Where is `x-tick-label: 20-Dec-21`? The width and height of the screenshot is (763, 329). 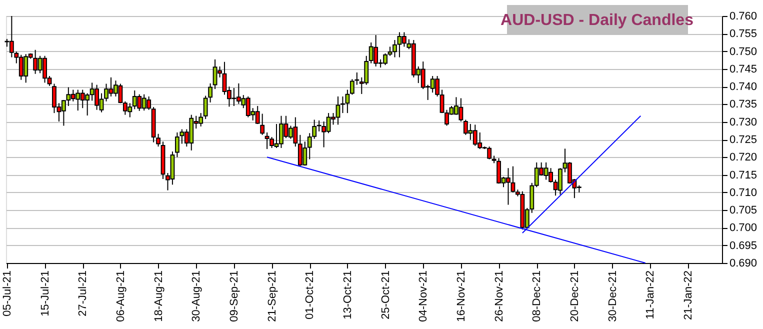
x-tick-label: 20-Dec-21 is located at coordinates (574, 296).